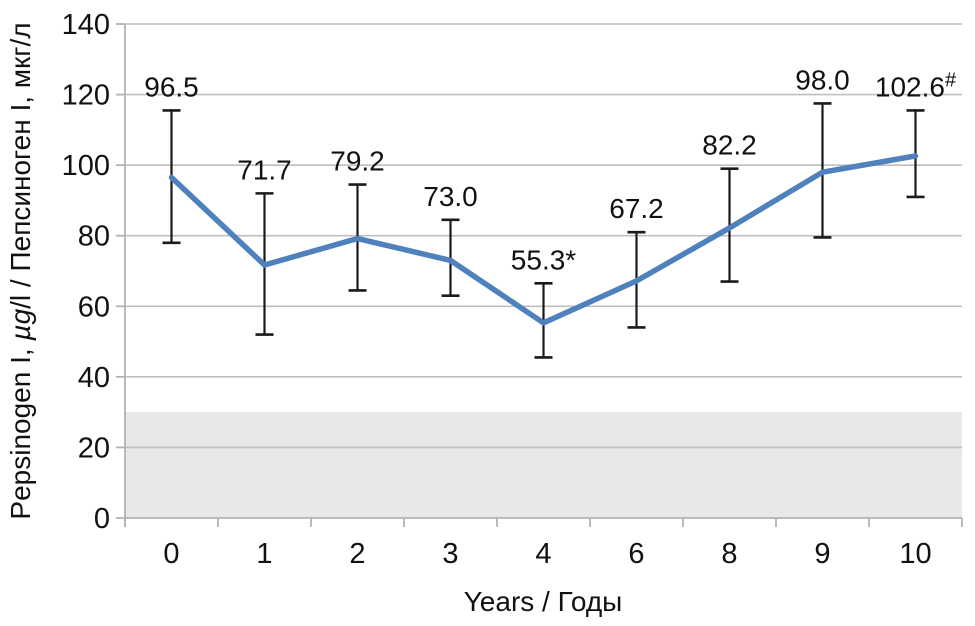 Image resolution: width=975 pixels, height=626 pixels. I want to click on x-tick-label-4: 4, so click(543, 554).